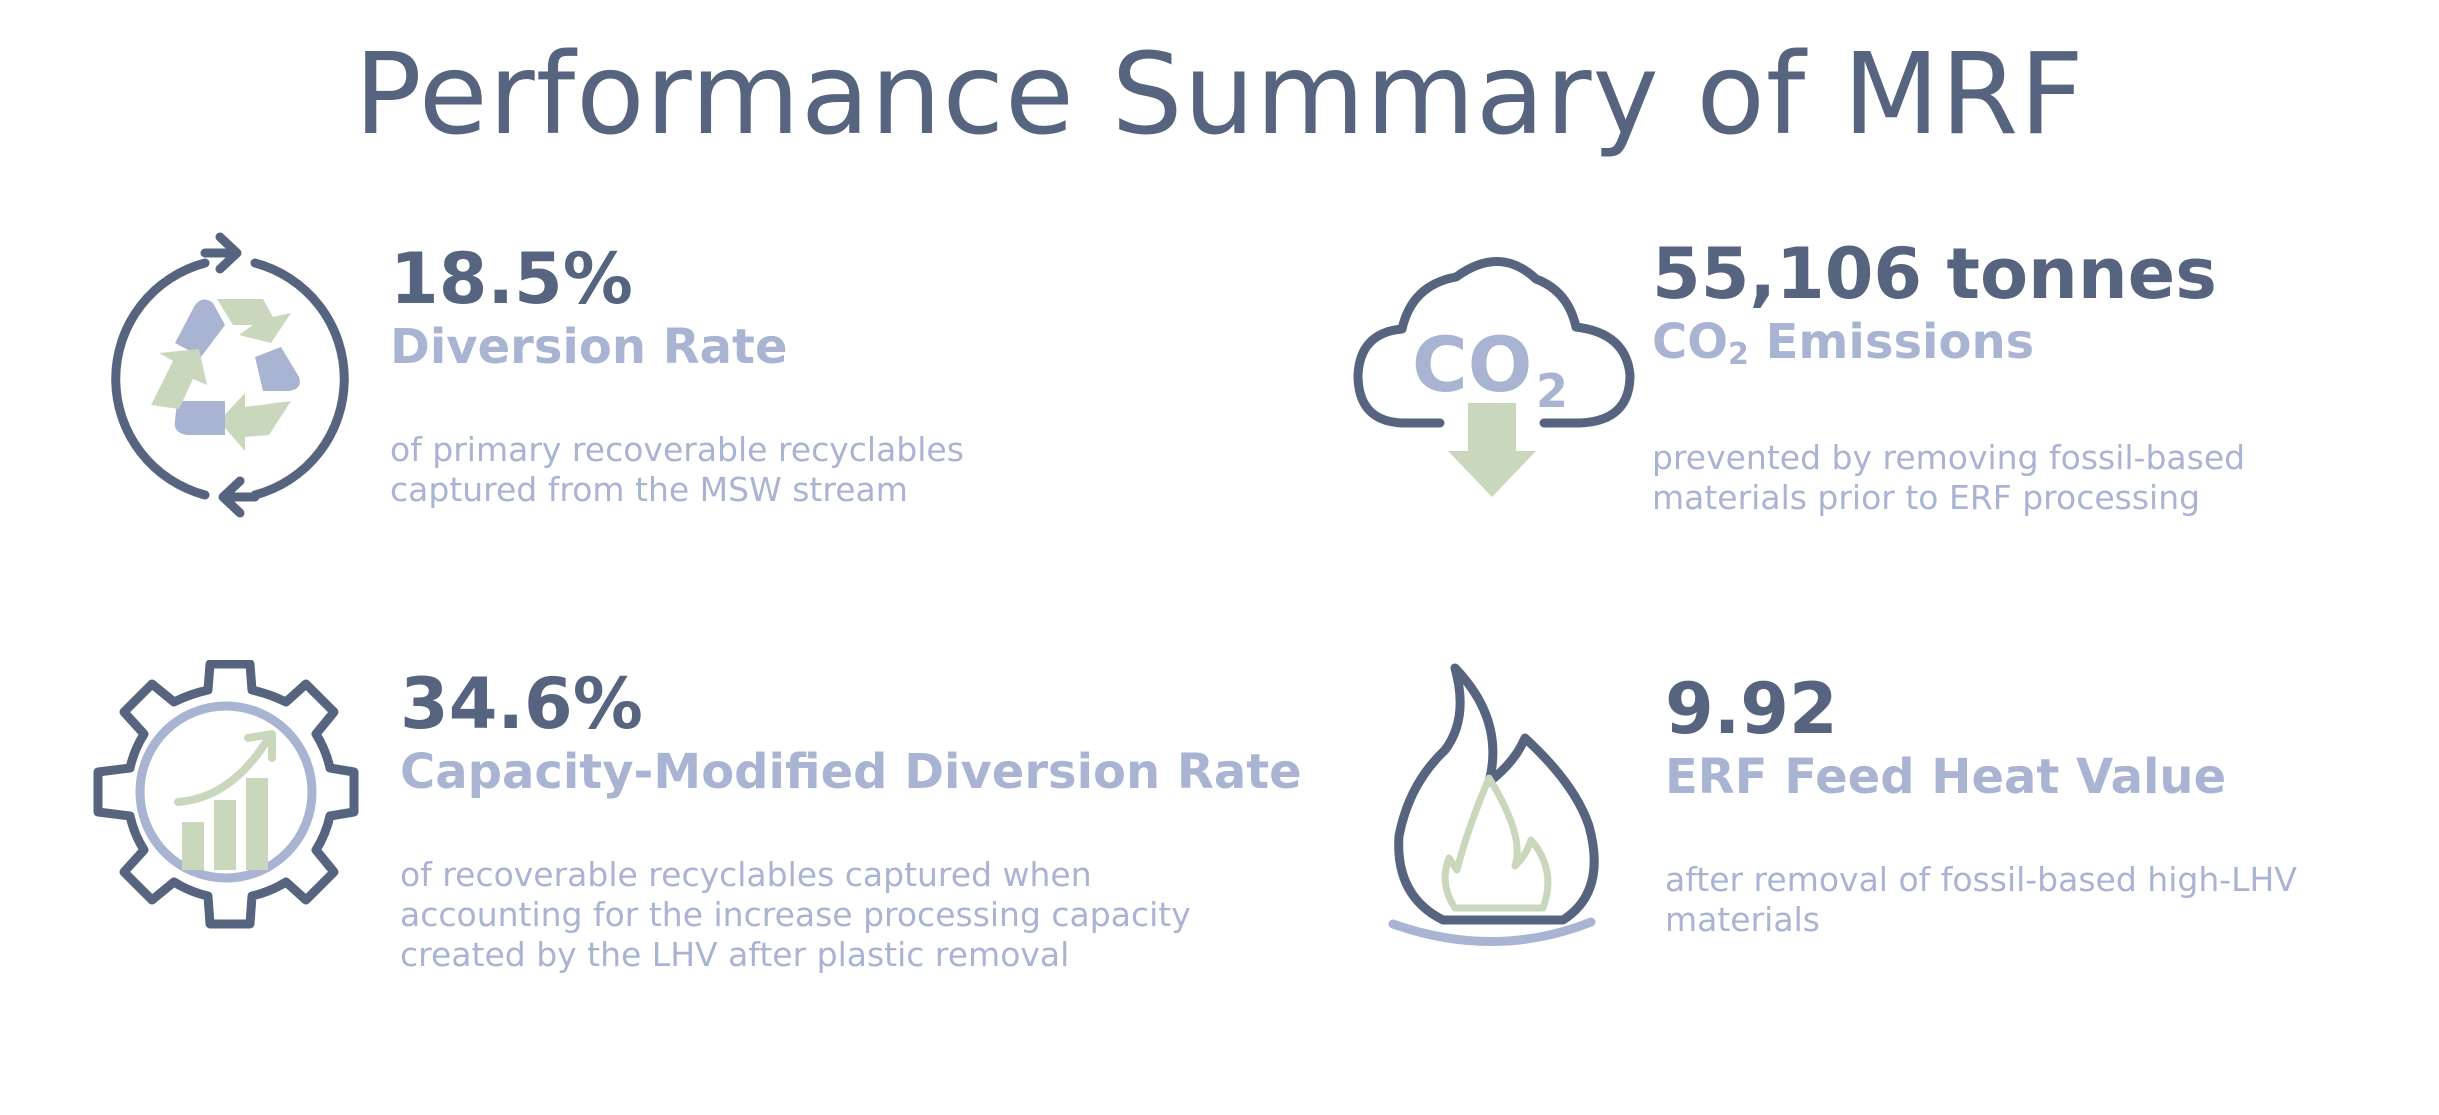 The image size is (2439, 1115). What do you see at coordinates (226, 794) in the screenshot?
I see `gear-growth-icon` at bounding box center [226, 794].